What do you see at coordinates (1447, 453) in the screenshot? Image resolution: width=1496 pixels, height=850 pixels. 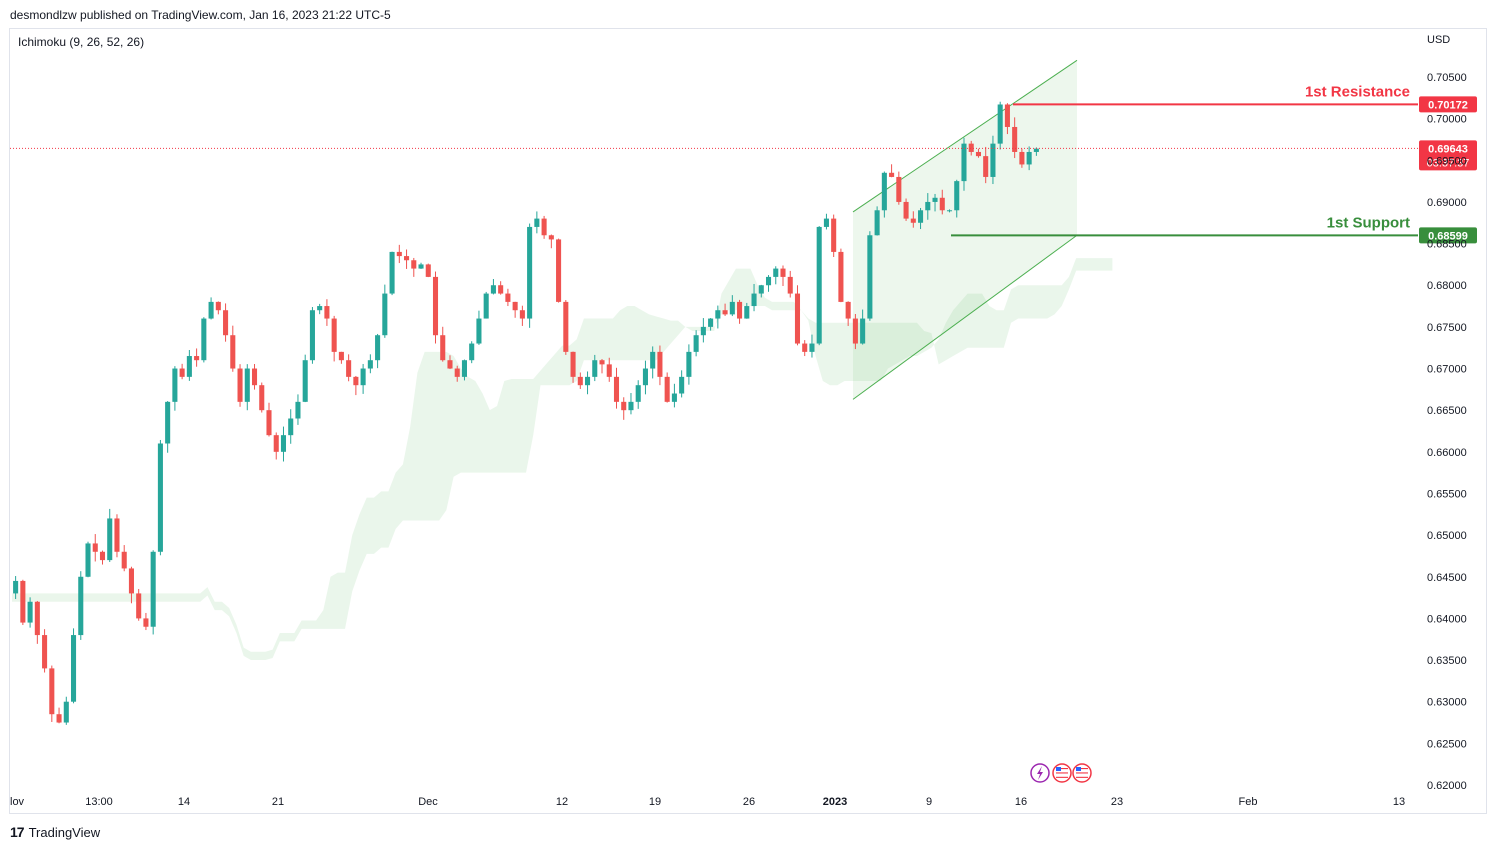 I see `y-tick-label: 0.66000` at bounding box center [1447, 453].